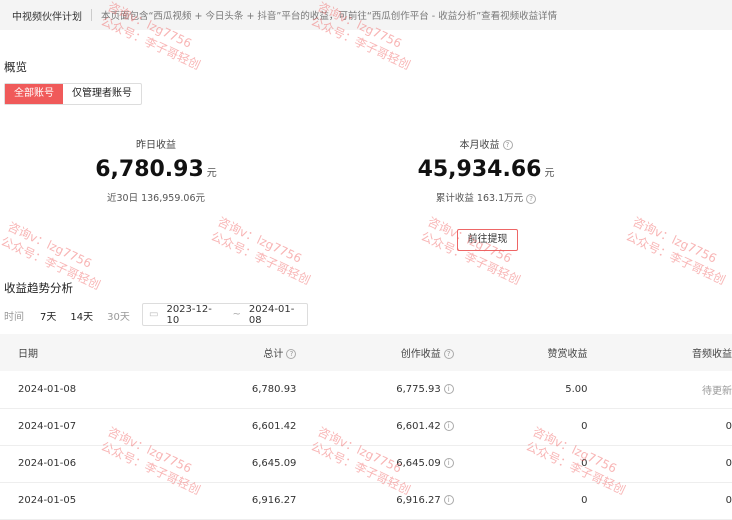 This screenshot has width=732, height=520. I want to click on col-date: 日期, so click(64, 352).